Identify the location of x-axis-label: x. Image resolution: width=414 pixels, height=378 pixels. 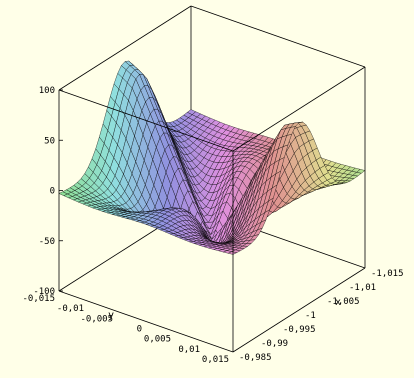
(338, 302).